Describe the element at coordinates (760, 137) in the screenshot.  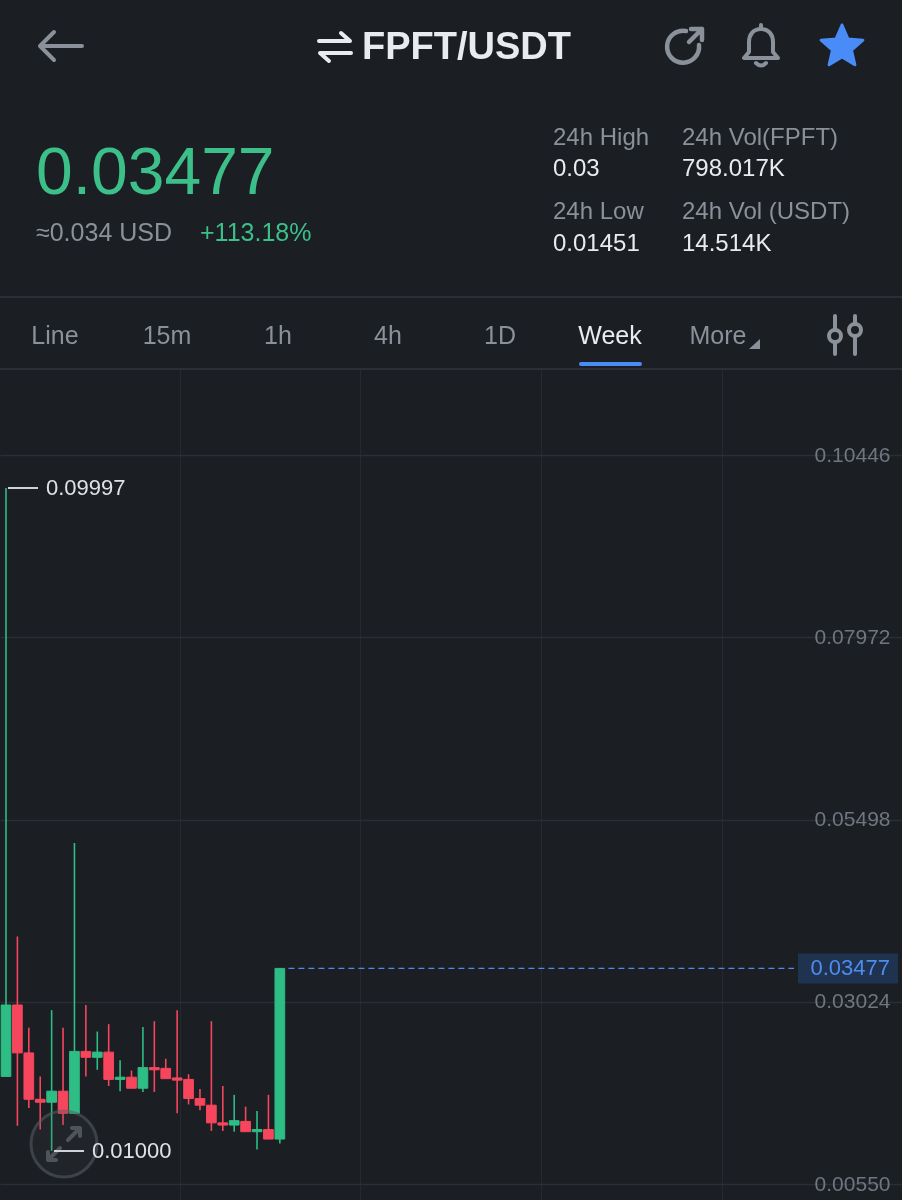
I see `text: 24h Vol(FPFT)` at that location.